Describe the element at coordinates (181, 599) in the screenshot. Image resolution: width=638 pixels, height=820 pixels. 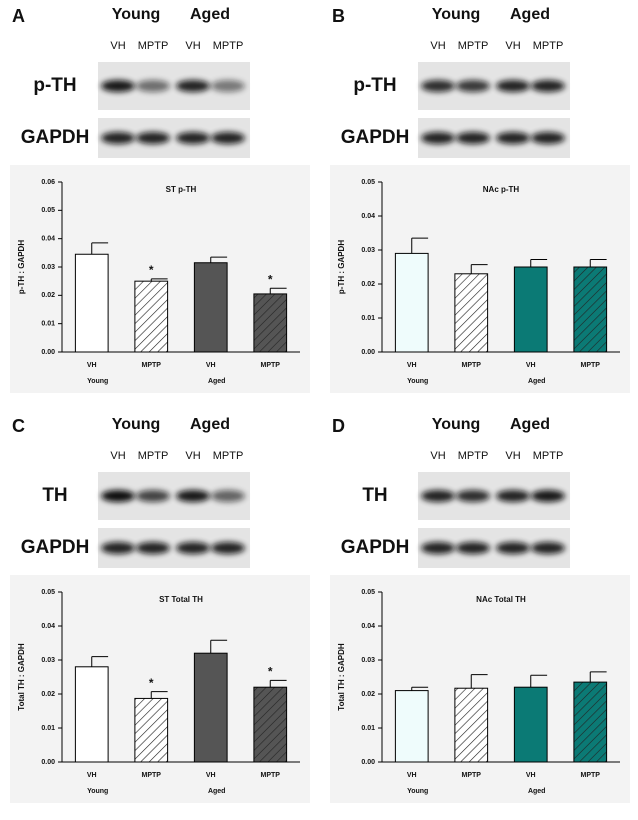
I see `chart-title: ST Total TH` at that location.